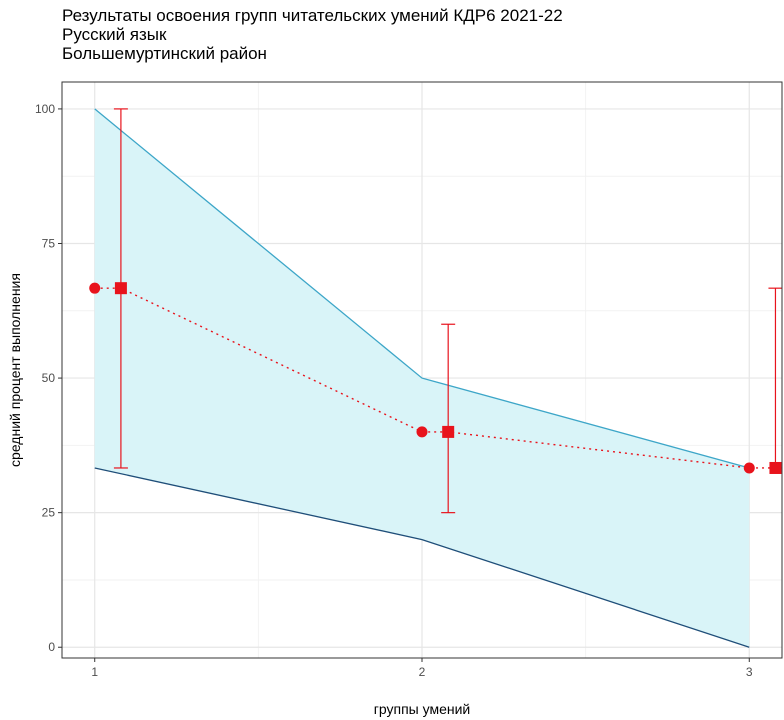 The image size is (784, 720). Describe the element at coordinates (422, 709) in the screenshot. I see `x-axis-title: группы умений` at that location.